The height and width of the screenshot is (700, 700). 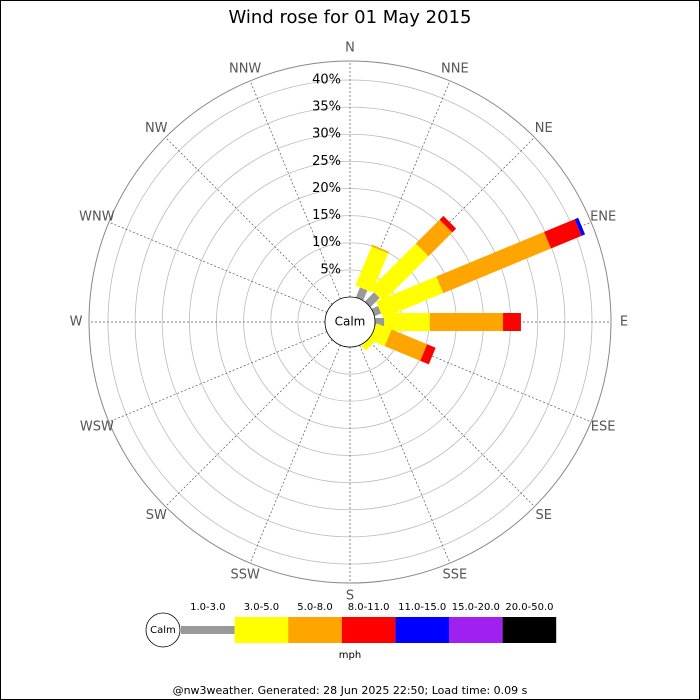 I want to click on direction-label: S, so click(x=350, y=596).